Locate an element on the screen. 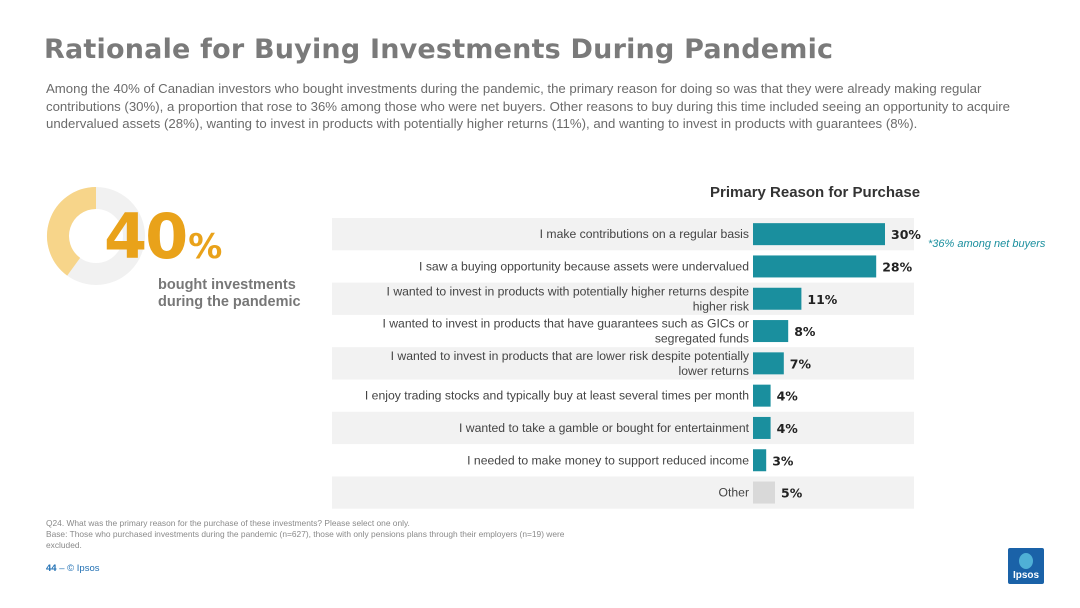  category-label-line: Other is located at coordinates (734, 493).